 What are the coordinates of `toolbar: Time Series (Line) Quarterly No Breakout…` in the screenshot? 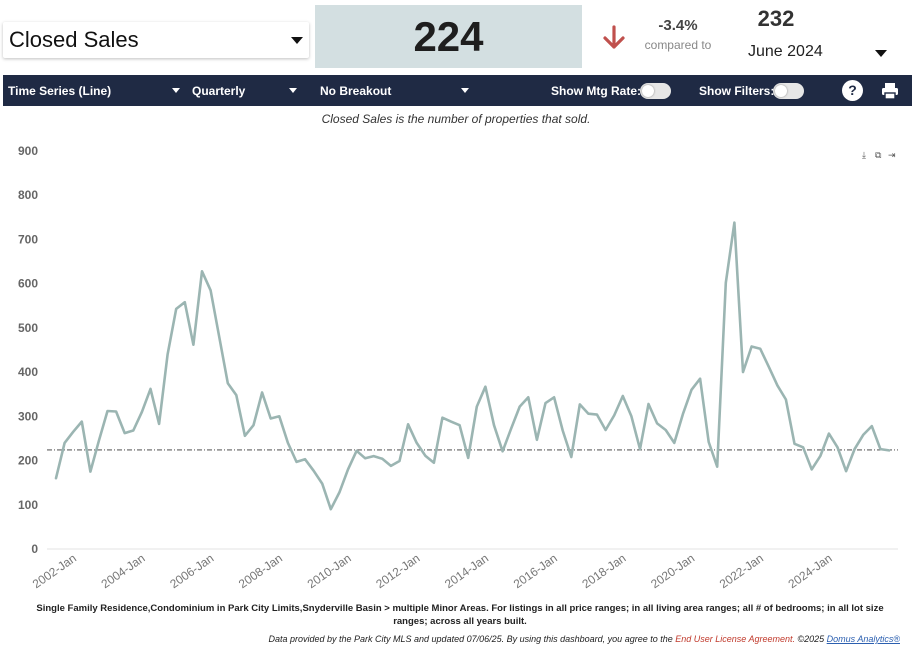 It's located at (457, 90).